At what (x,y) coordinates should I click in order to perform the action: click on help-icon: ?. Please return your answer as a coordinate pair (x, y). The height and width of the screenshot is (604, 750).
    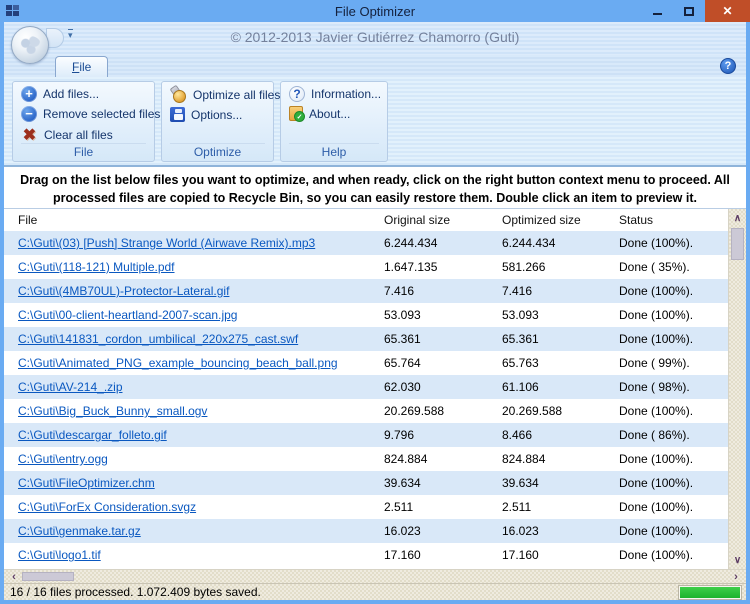
    Looking at the image, I should click on (728, 66).